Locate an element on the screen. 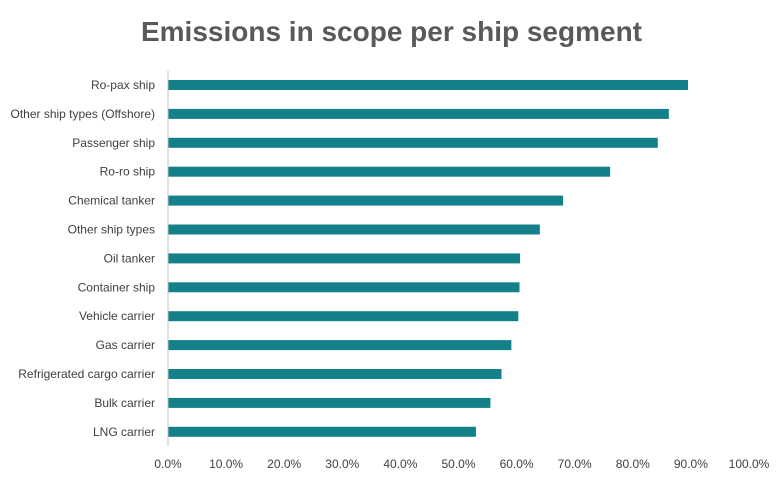 The width and height of the screenshot is (783, 496). x-tick-label: 80.0% is located at coordinates (633, 464).